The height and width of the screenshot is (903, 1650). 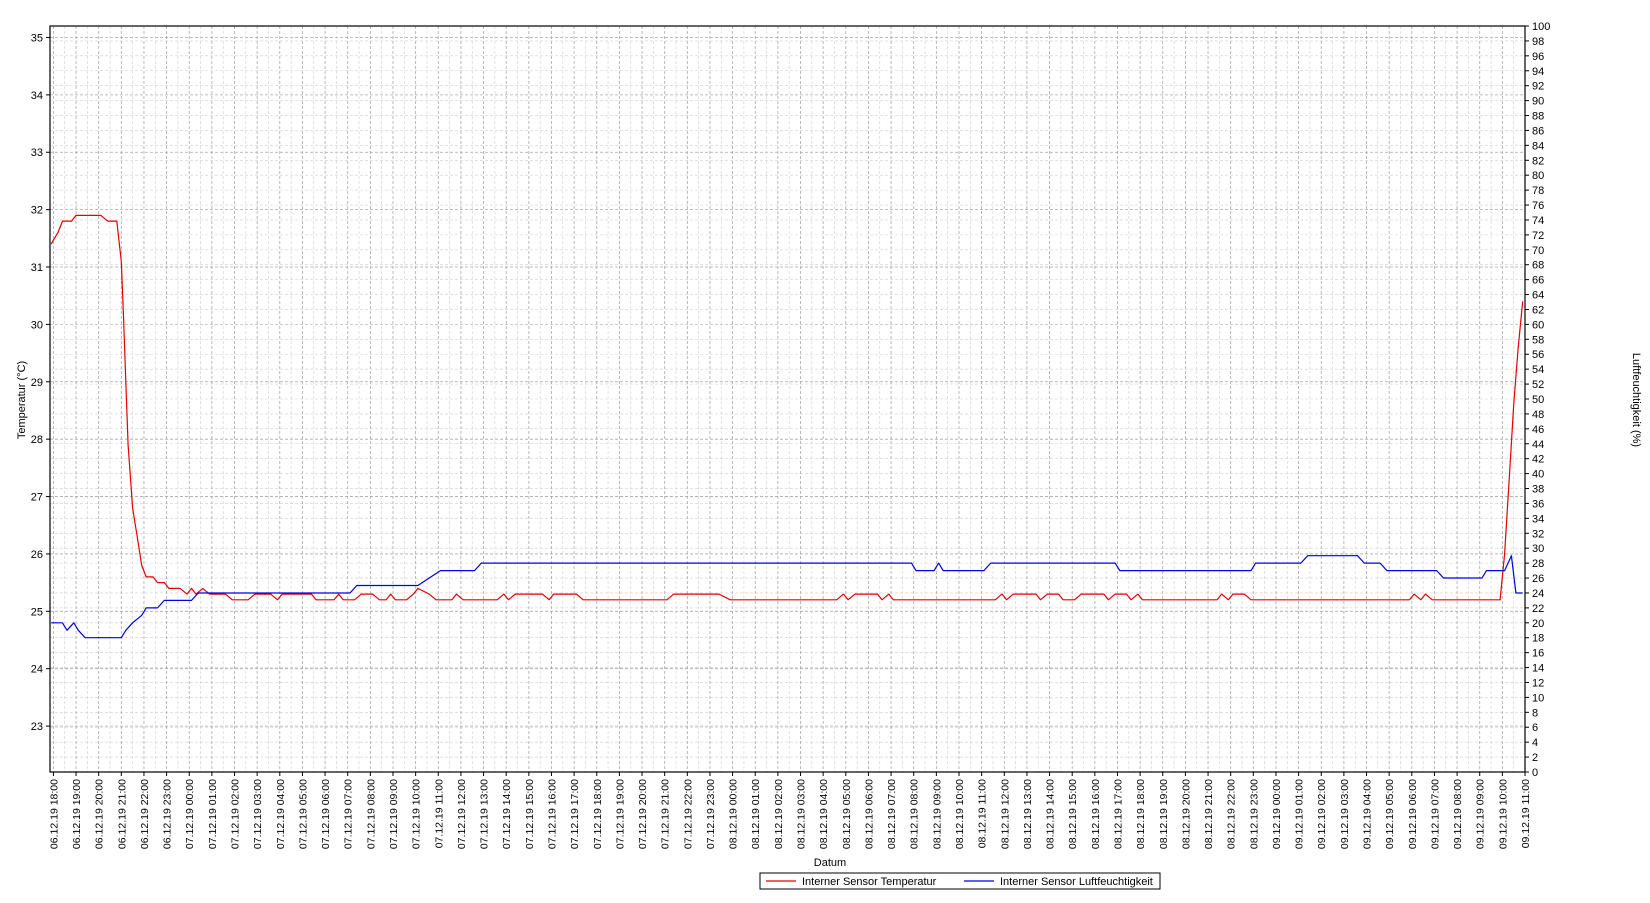 What do you see at coordinates (787, 597) in the screenshot?
I see `series-line-humidity` at bounding box center [787, 597].